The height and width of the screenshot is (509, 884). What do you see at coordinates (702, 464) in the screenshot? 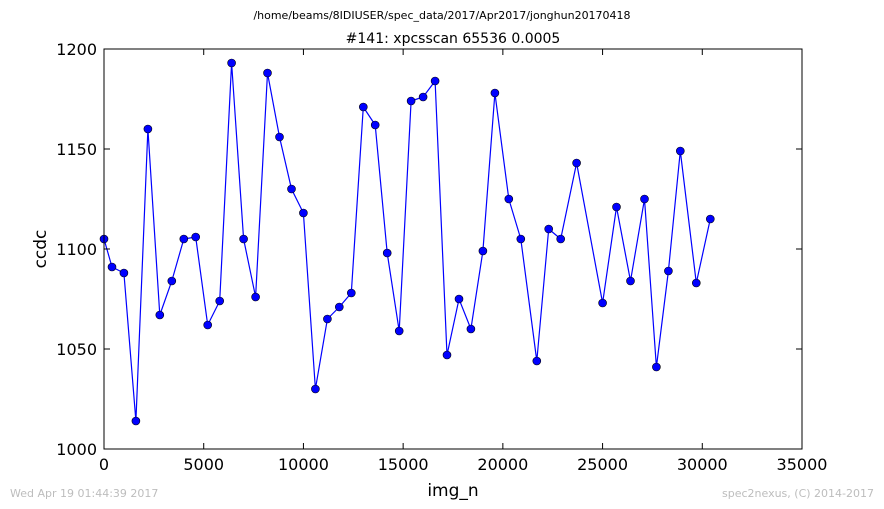
I see `x-tick-label: 30000` at bounding box center [702, 464].